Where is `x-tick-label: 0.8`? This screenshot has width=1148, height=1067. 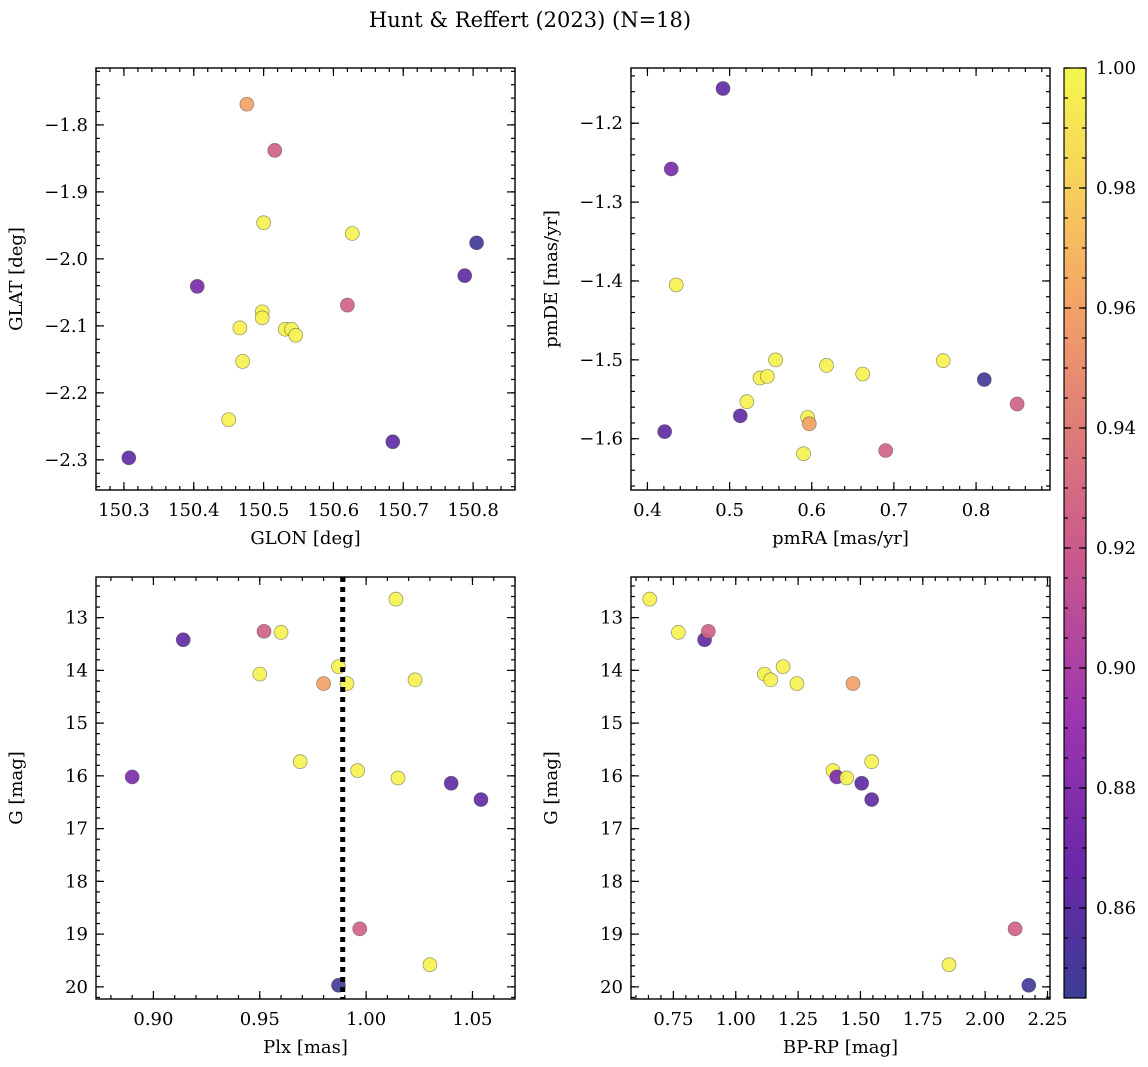 x-tick-label: 0.8 is located at coordinates (976, 510).